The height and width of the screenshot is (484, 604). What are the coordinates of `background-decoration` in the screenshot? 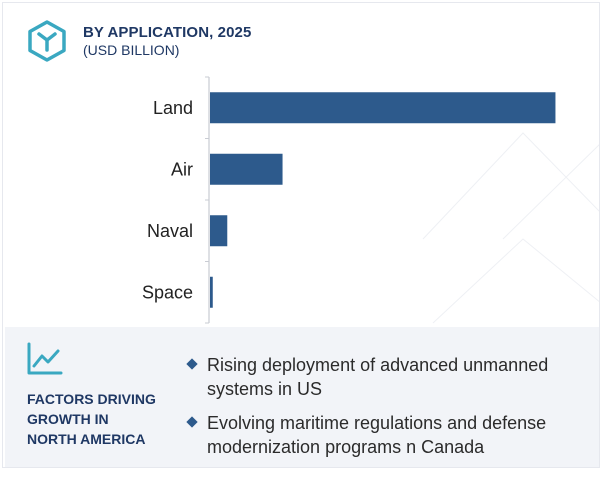 It's located at (510, 228).